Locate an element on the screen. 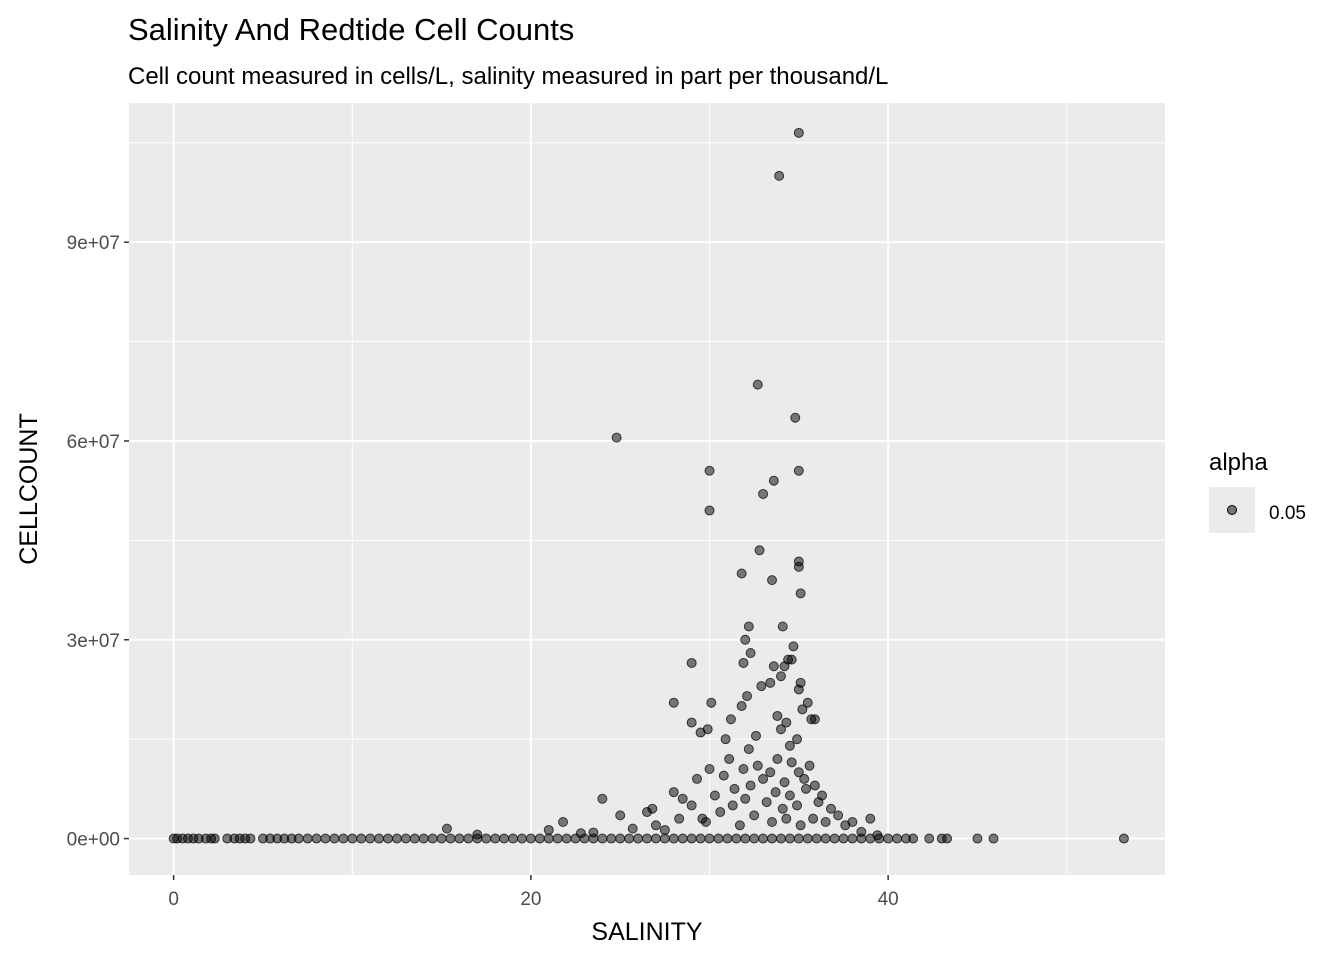 The image size is (1344, 960). x-tick-label: 20 is located at coordinates (530, 899).